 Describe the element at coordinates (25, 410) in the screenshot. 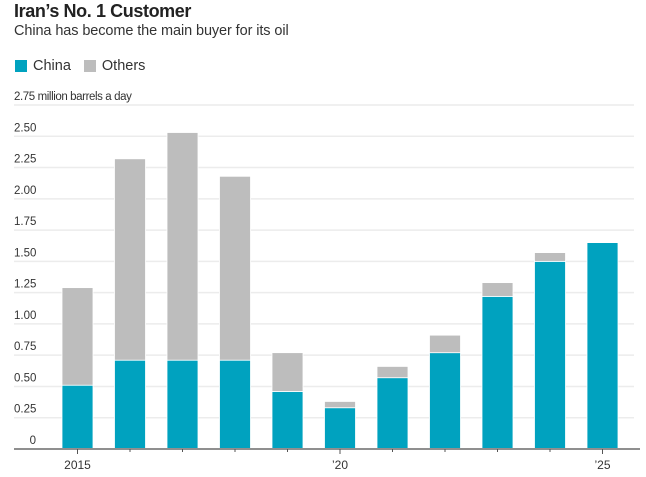

I see `y-tick-label: 0.25` at that location.